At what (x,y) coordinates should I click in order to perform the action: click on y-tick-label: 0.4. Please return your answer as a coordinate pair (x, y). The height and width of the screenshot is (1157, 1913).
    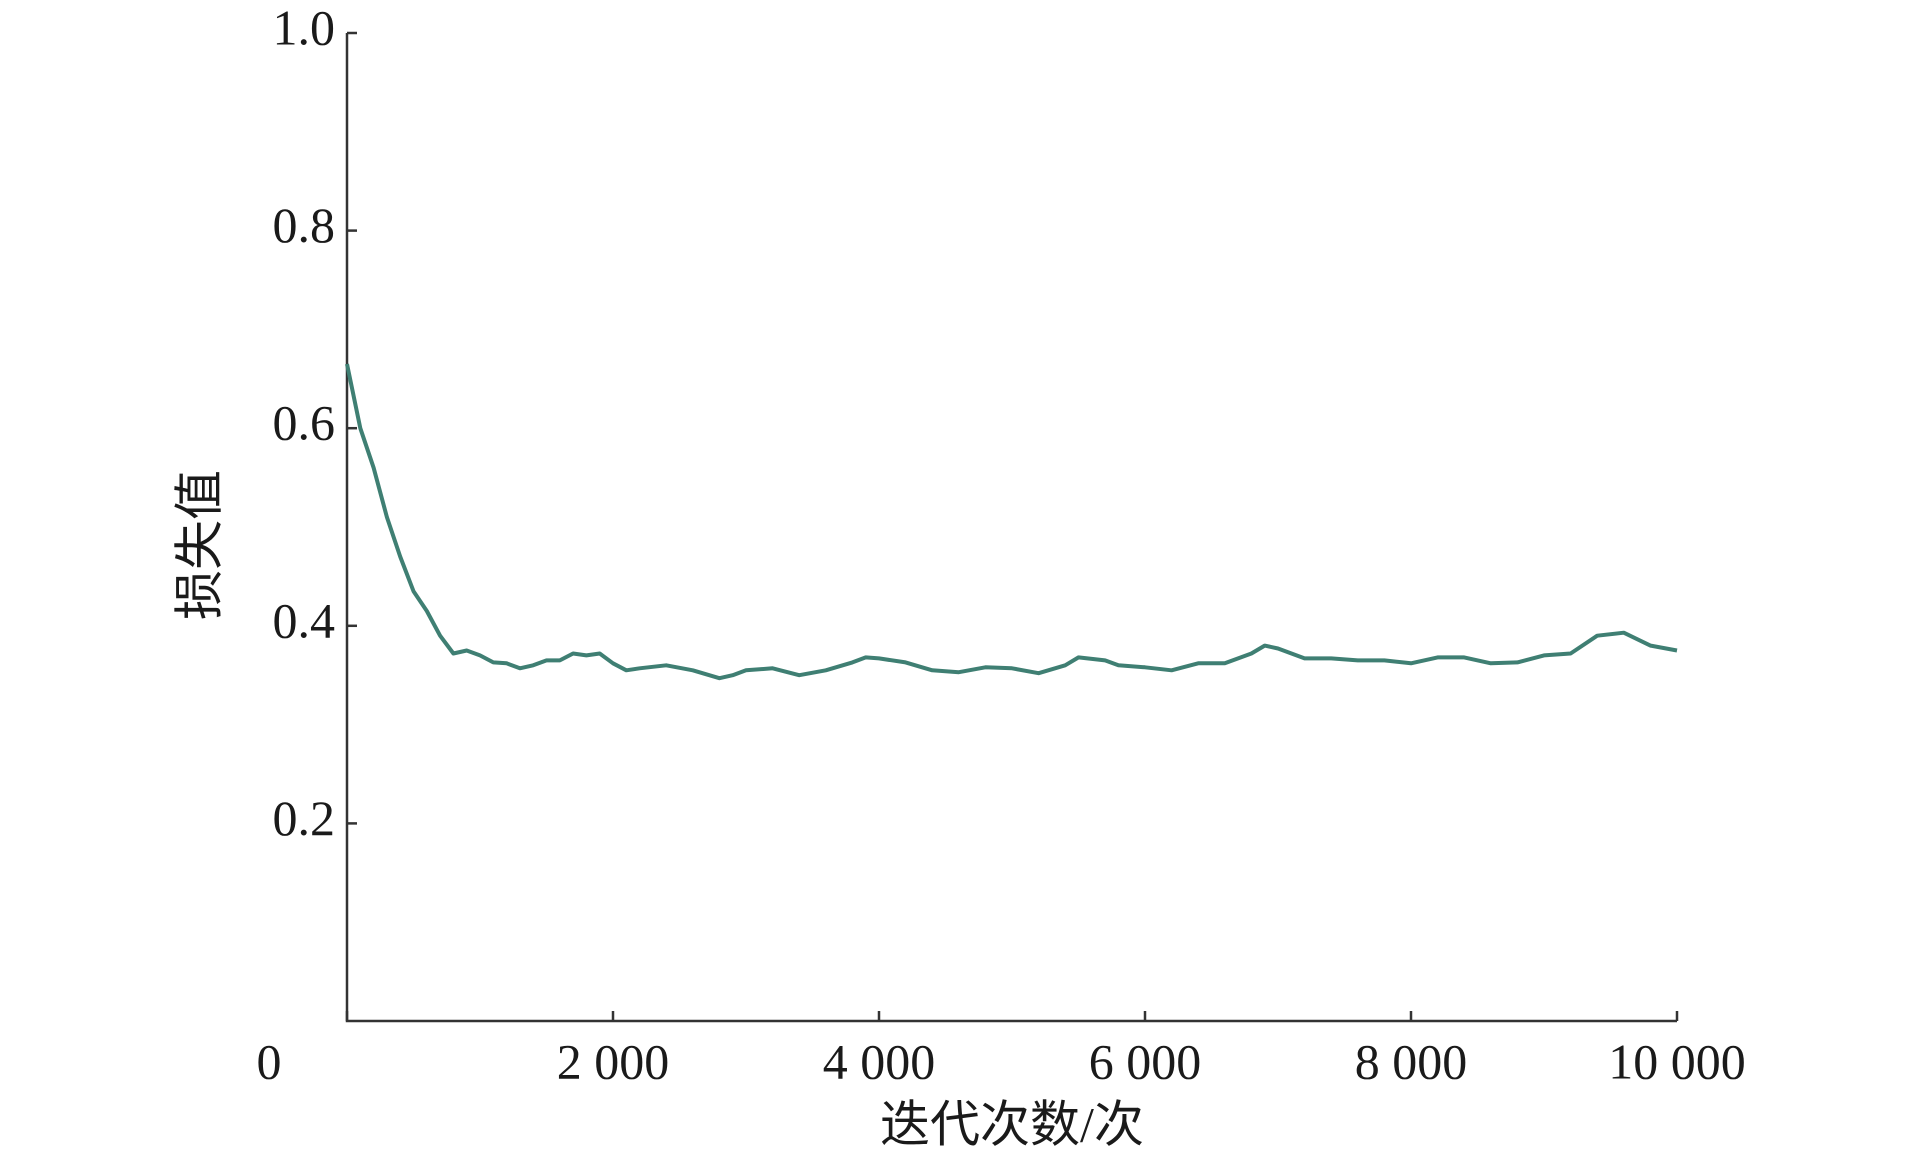
    Looking at the image, I should click on (304, 620).